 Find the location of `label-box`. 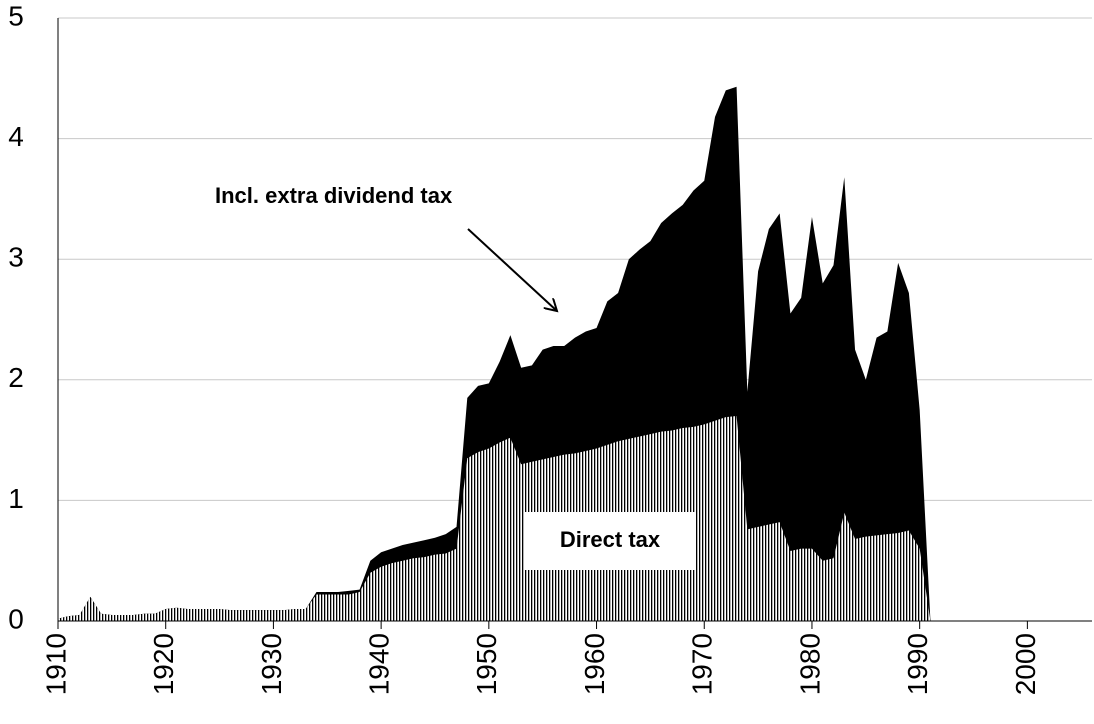

label-box is located at coordinates (610, 541).